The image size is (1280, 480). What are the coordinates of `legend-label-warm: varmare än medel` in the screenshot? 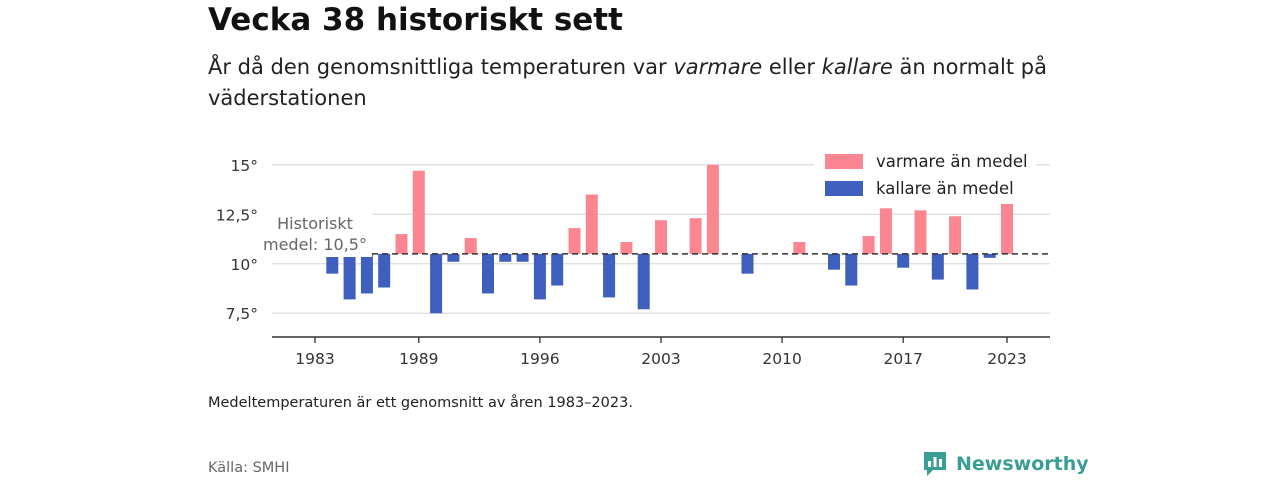 It's located at (952, 161).